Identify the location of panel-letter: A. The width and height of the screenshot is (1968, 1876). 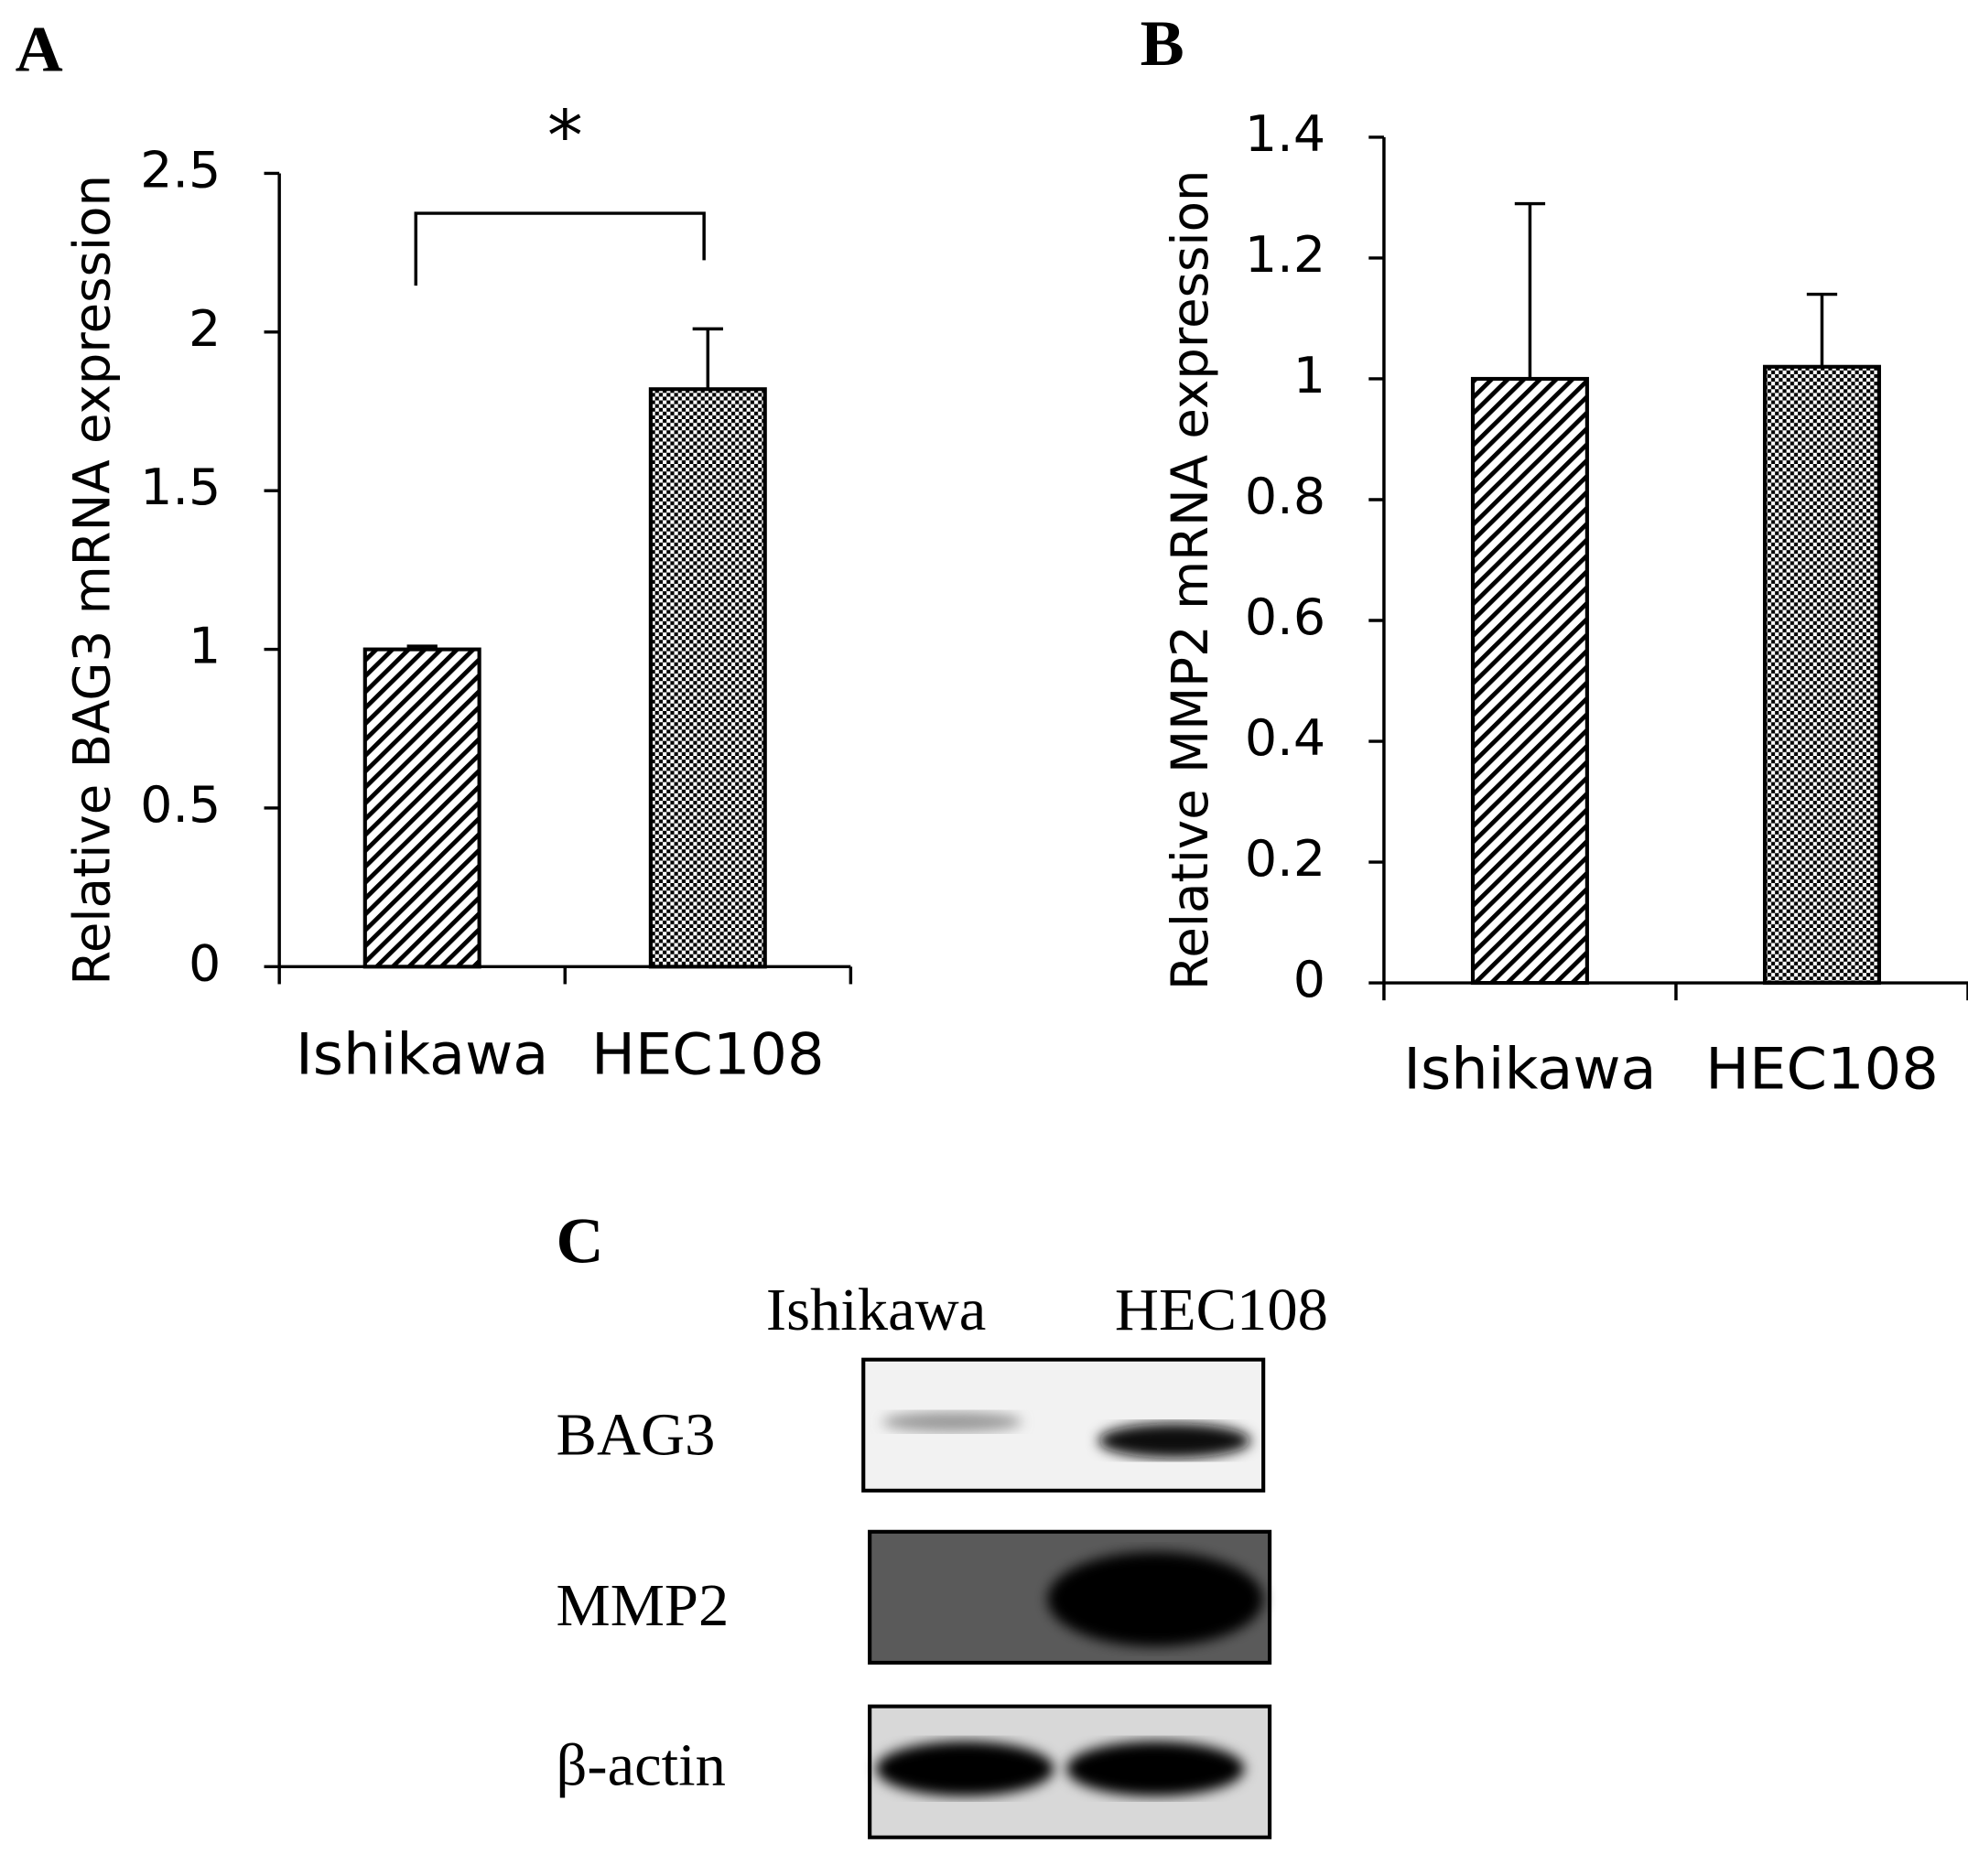
(40, 50).